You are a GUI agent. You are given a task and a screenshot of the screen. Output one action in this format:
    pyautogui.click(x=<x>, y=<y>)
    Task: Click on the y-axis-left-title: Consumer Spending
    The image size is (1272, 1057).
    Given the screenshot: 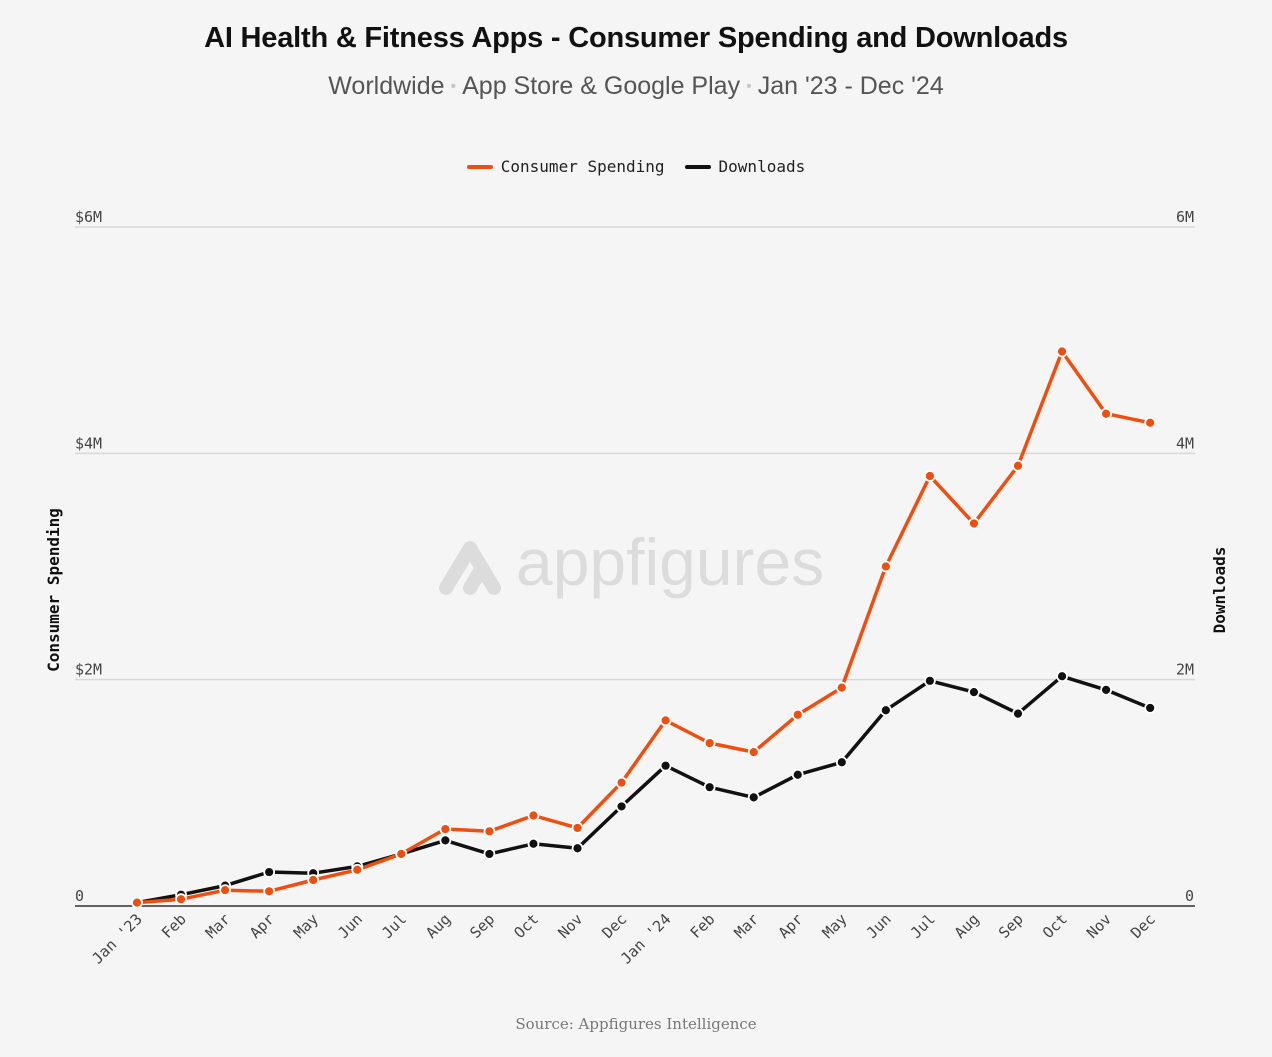 What is the action you would take?
    pyautogui.click(x=53, y=590)
    